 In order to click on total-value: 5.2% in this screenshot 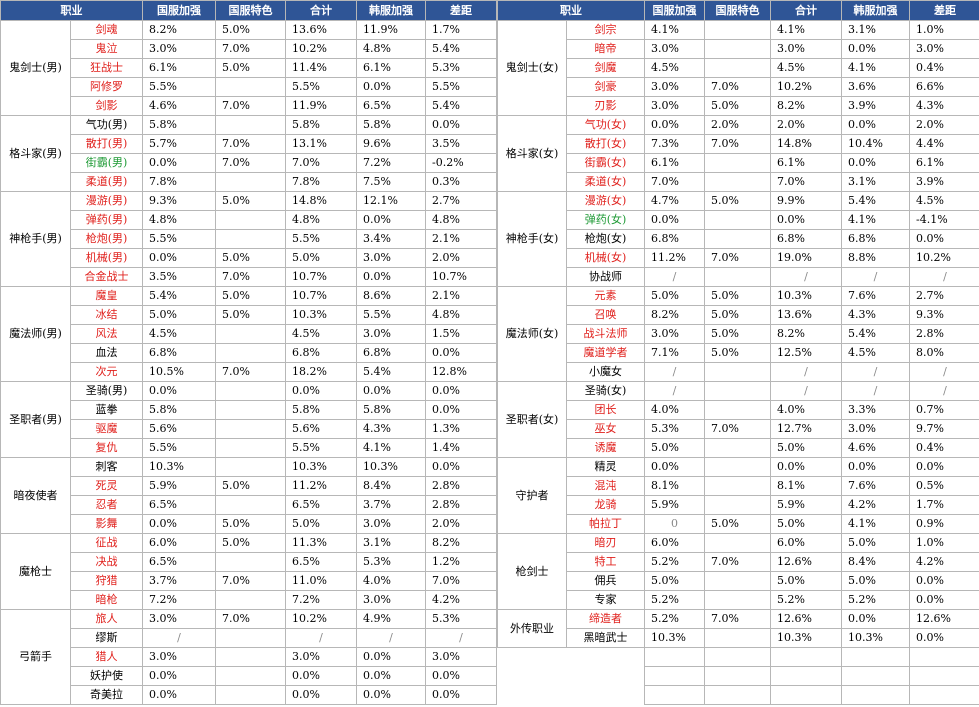, I will do `click(806, 600)`.